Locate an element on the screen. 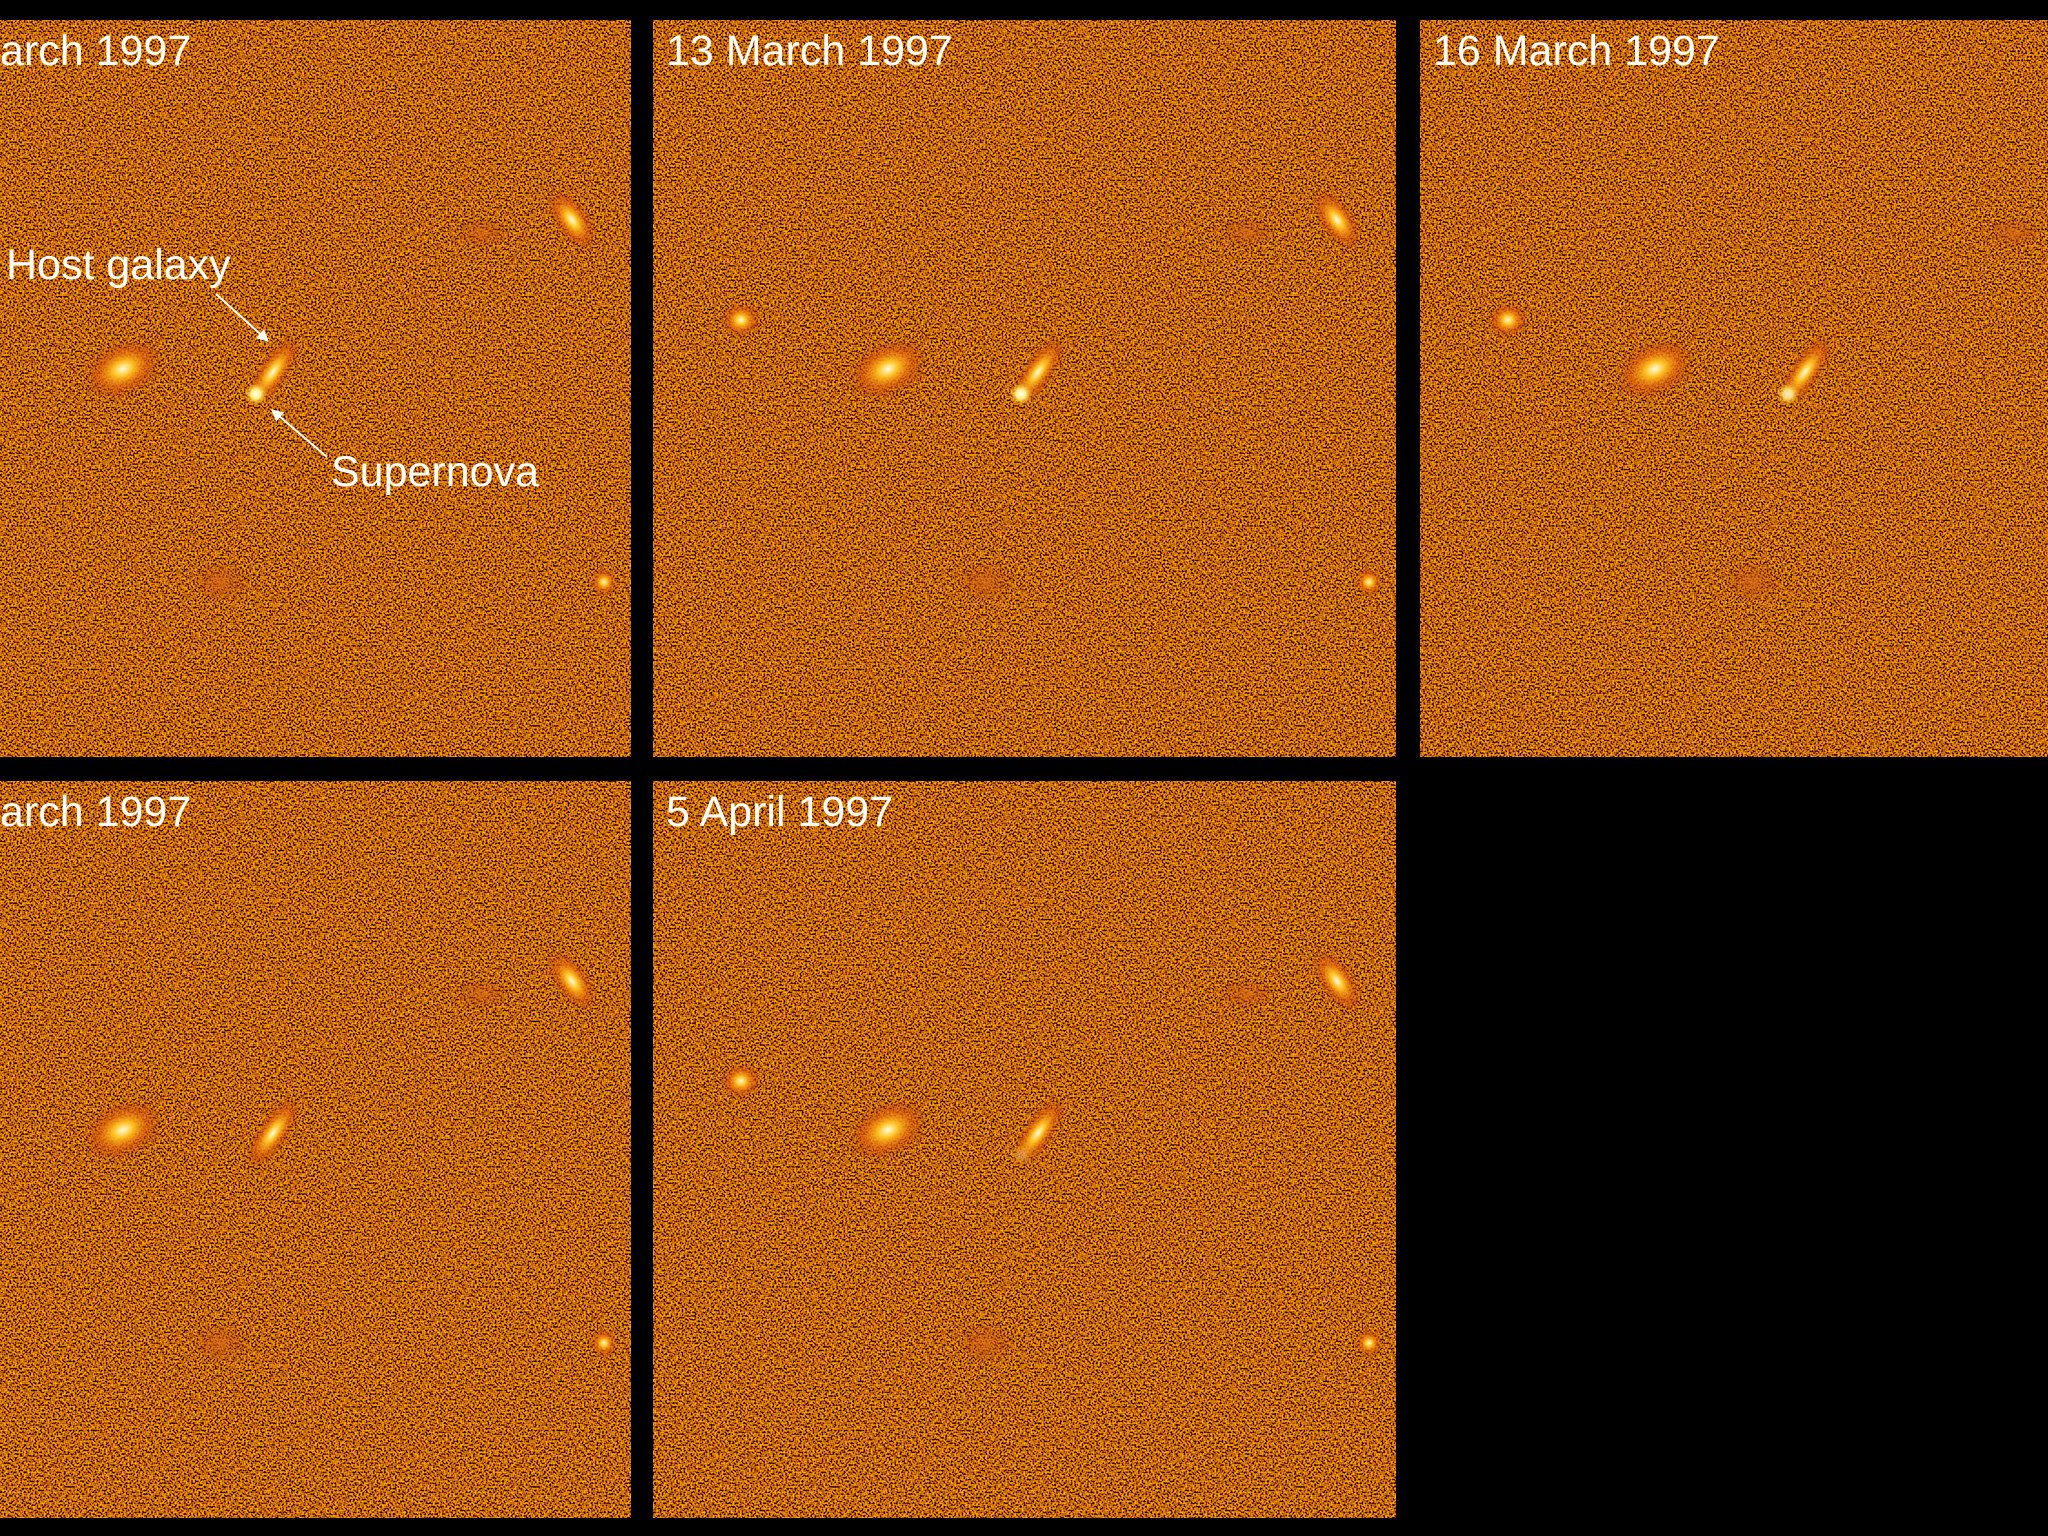 This screenshot has height=1536, width=2048. annotations: Host galaxy Supernova is located at coordinates (272, 368).